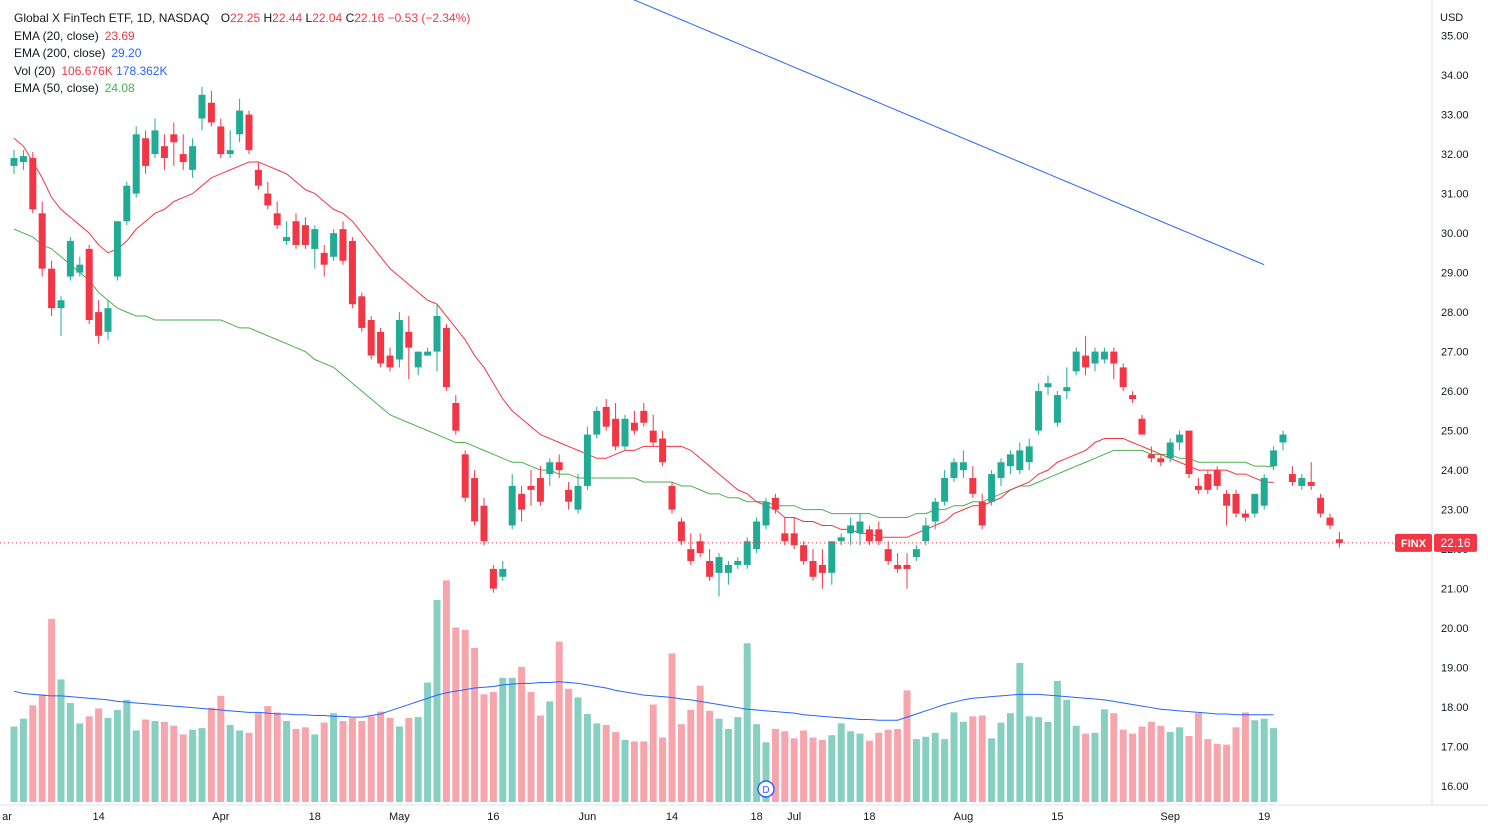 This screenshot has width=1488, height=833. I want to click on change-value: −0.53 (−2.34%), so click(429, 18).